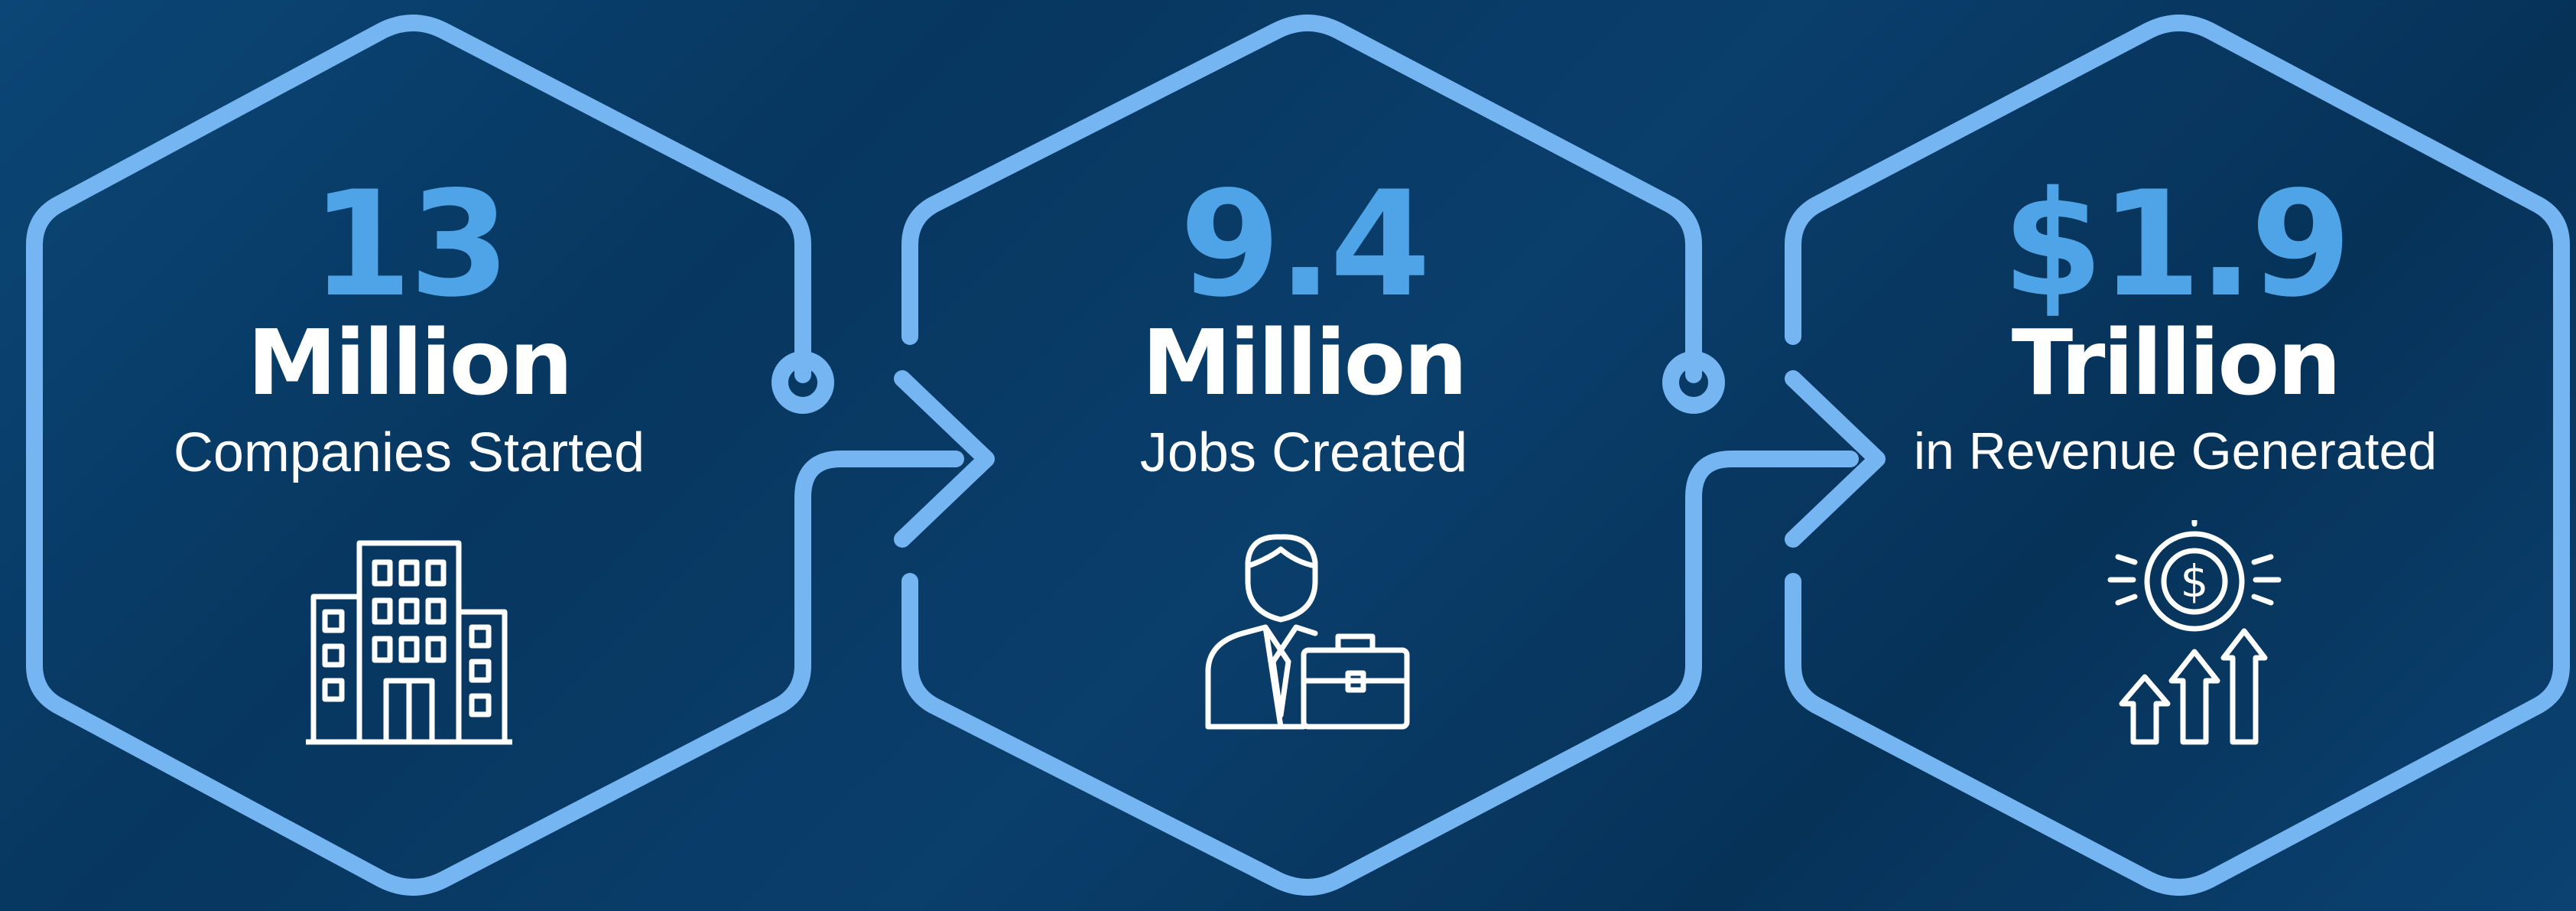  I want to click on office-building-icon, so click(409, 643).